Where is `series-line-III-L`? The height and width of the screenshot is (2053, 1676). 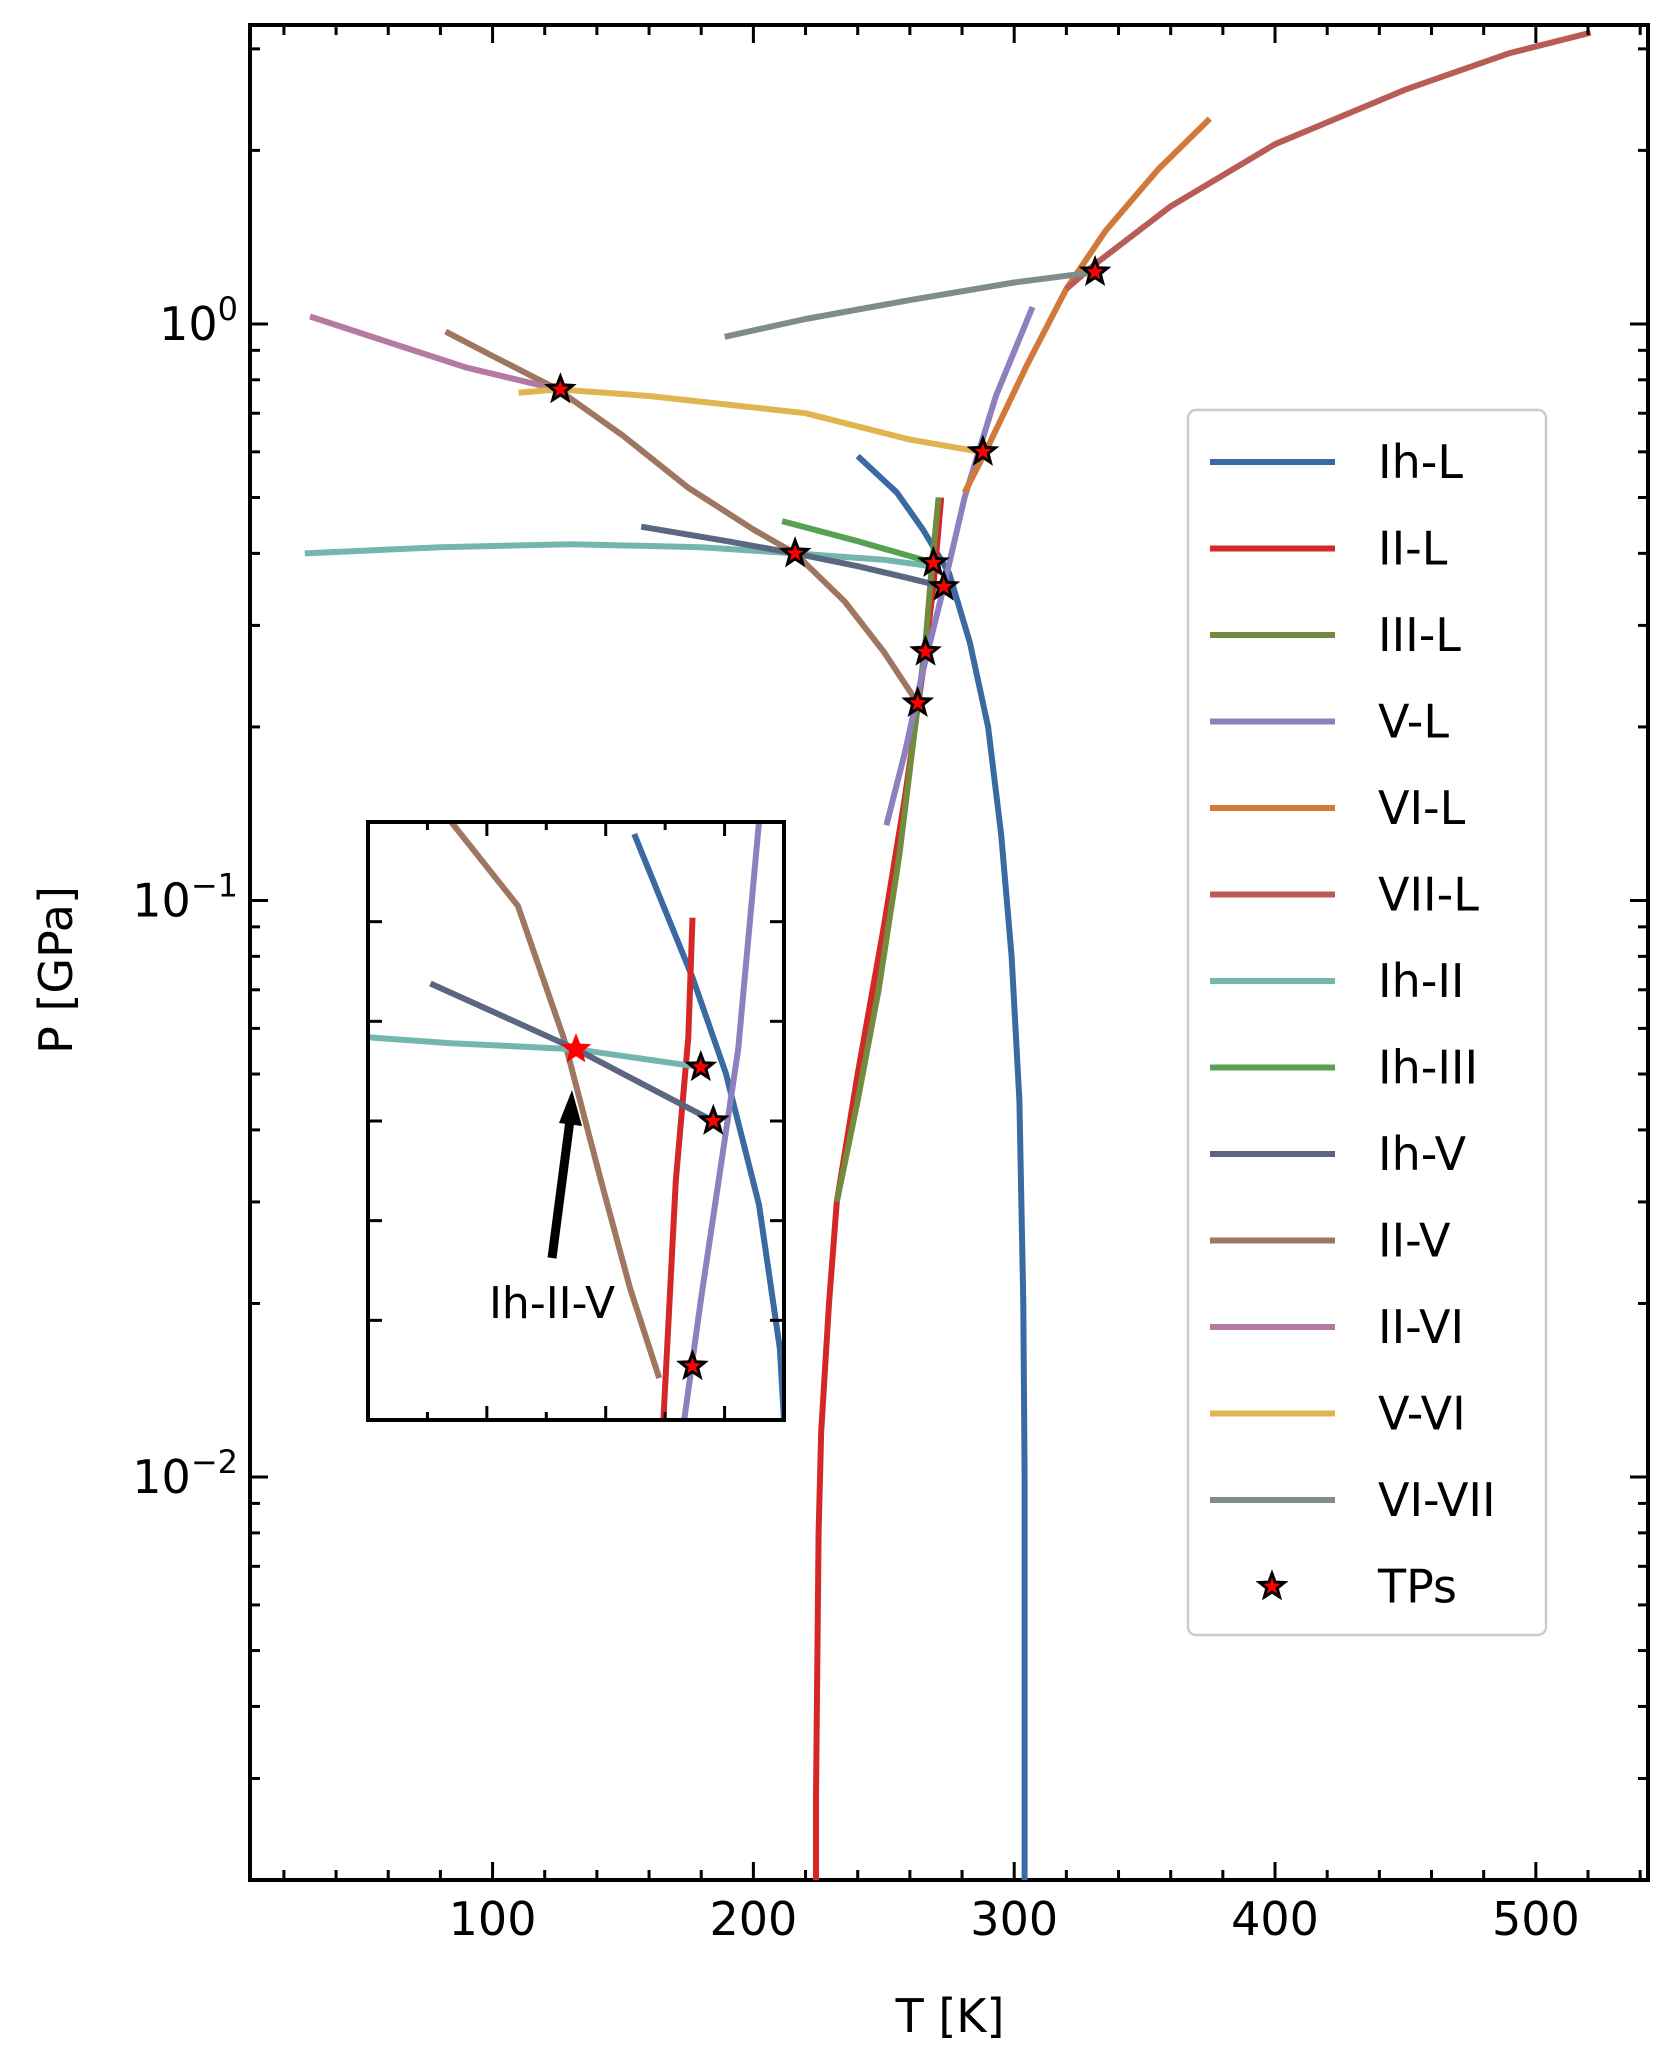
series-line-III-L is located at coordinates (887, 850).